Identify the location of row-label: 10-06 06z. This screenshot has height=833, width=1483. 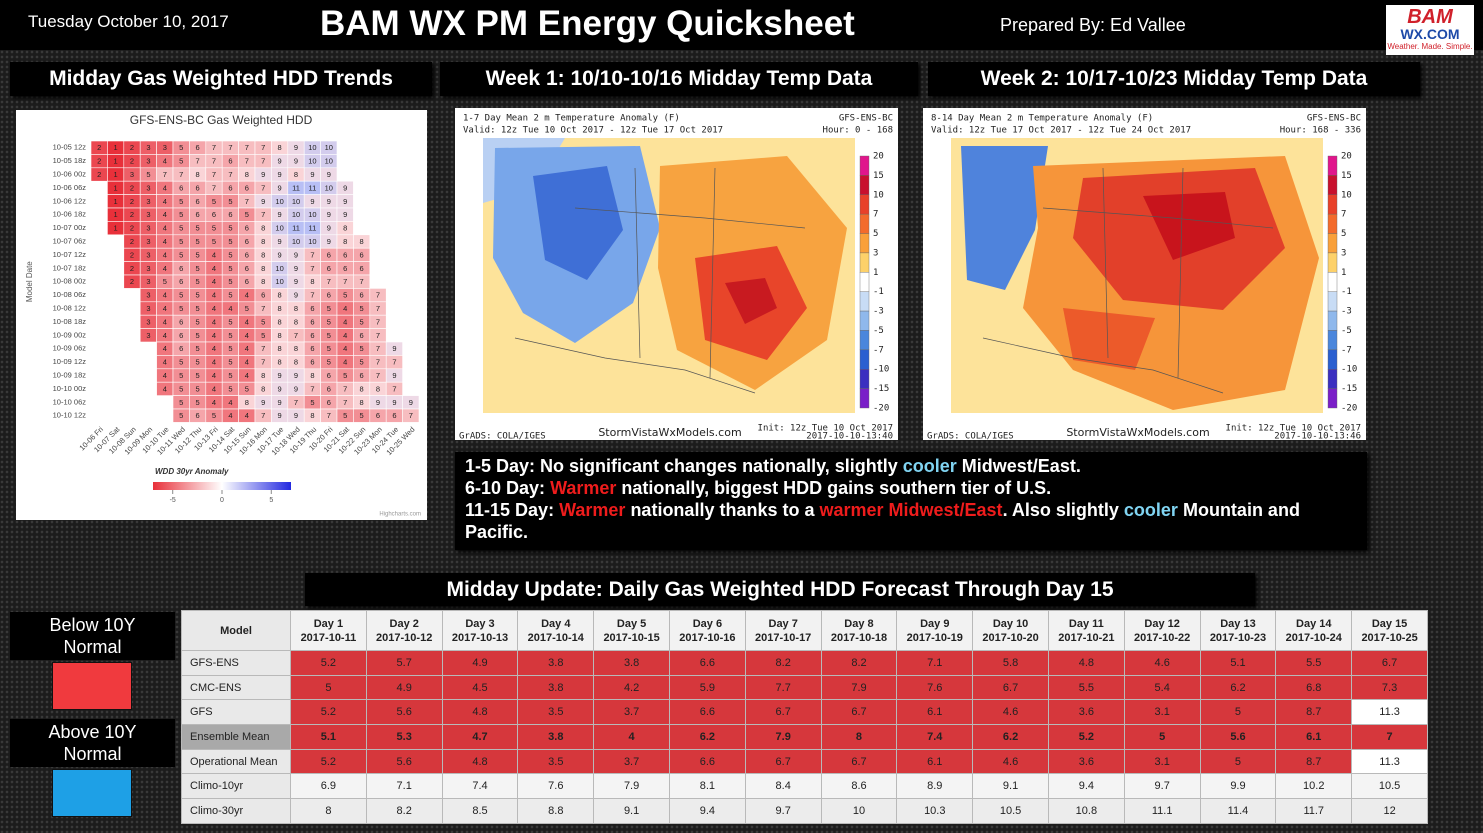
(70, 187).